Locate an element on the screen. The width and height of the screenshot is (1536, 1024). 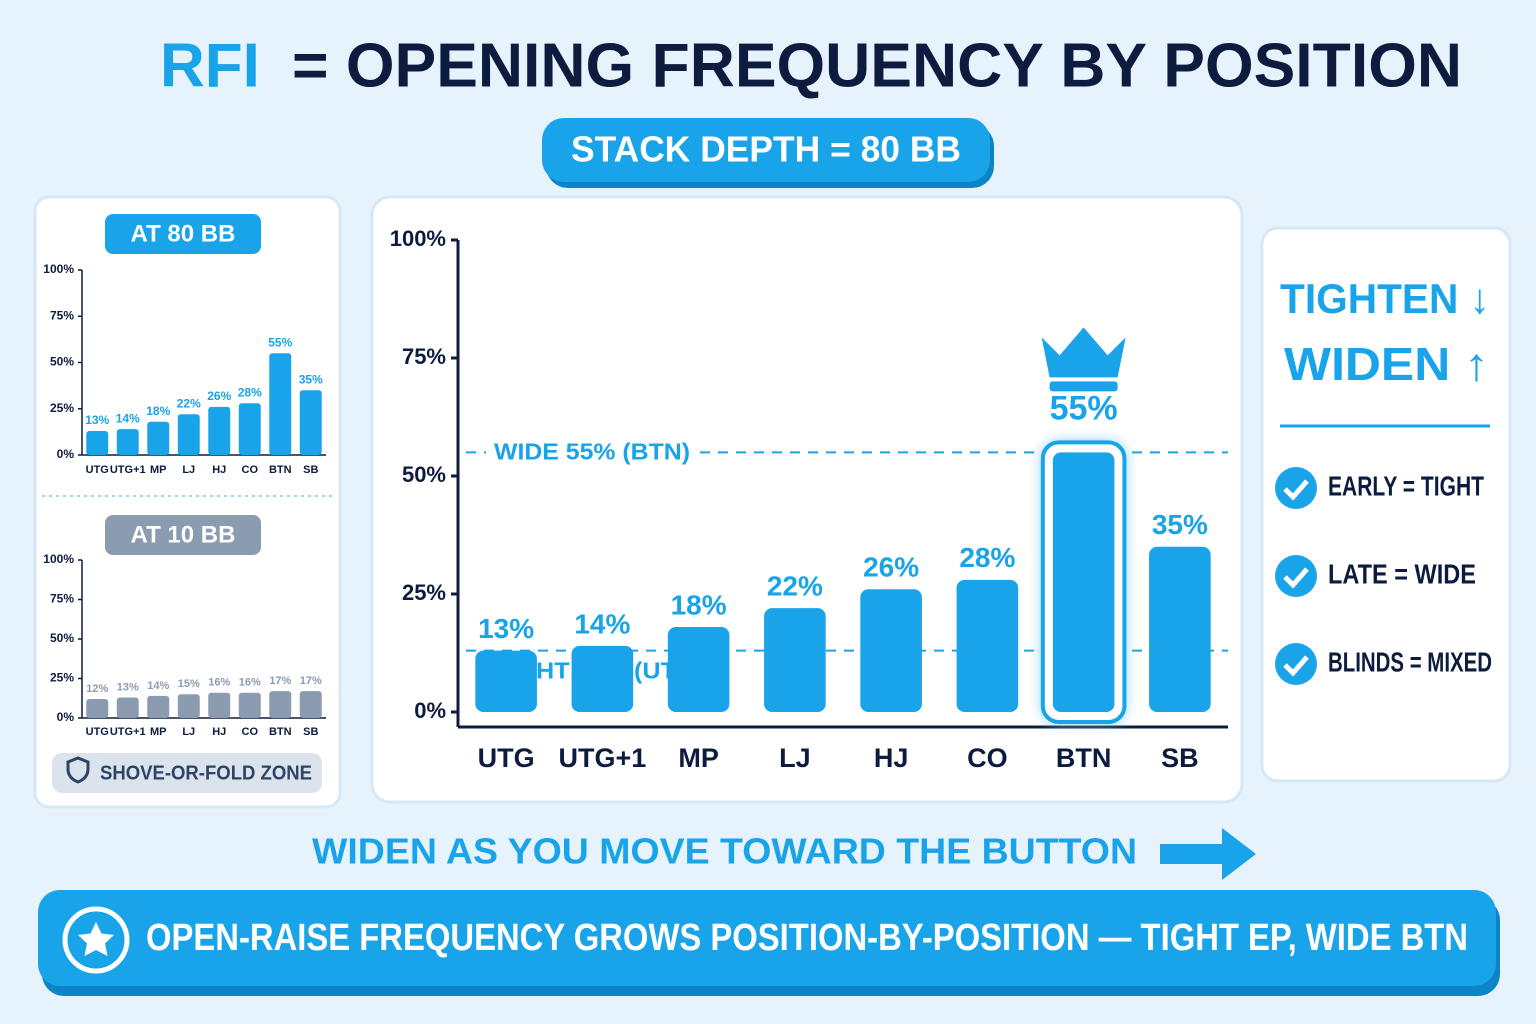
checklist-item: LATE = WIDE is located at coordinates (1402, 573).